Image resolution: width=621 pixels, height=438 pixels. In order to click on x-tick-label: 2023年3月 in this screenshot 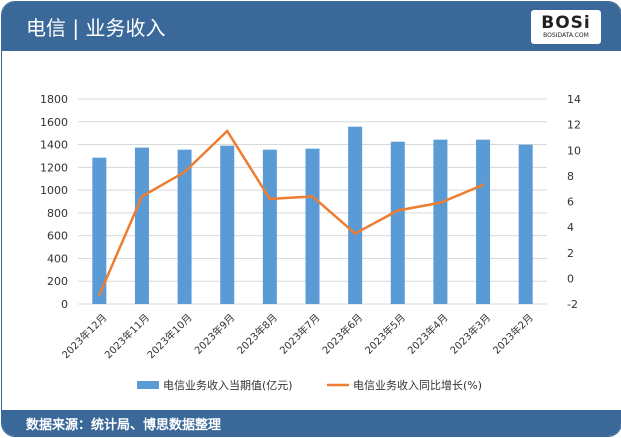, I will do `click(470, 334)`.